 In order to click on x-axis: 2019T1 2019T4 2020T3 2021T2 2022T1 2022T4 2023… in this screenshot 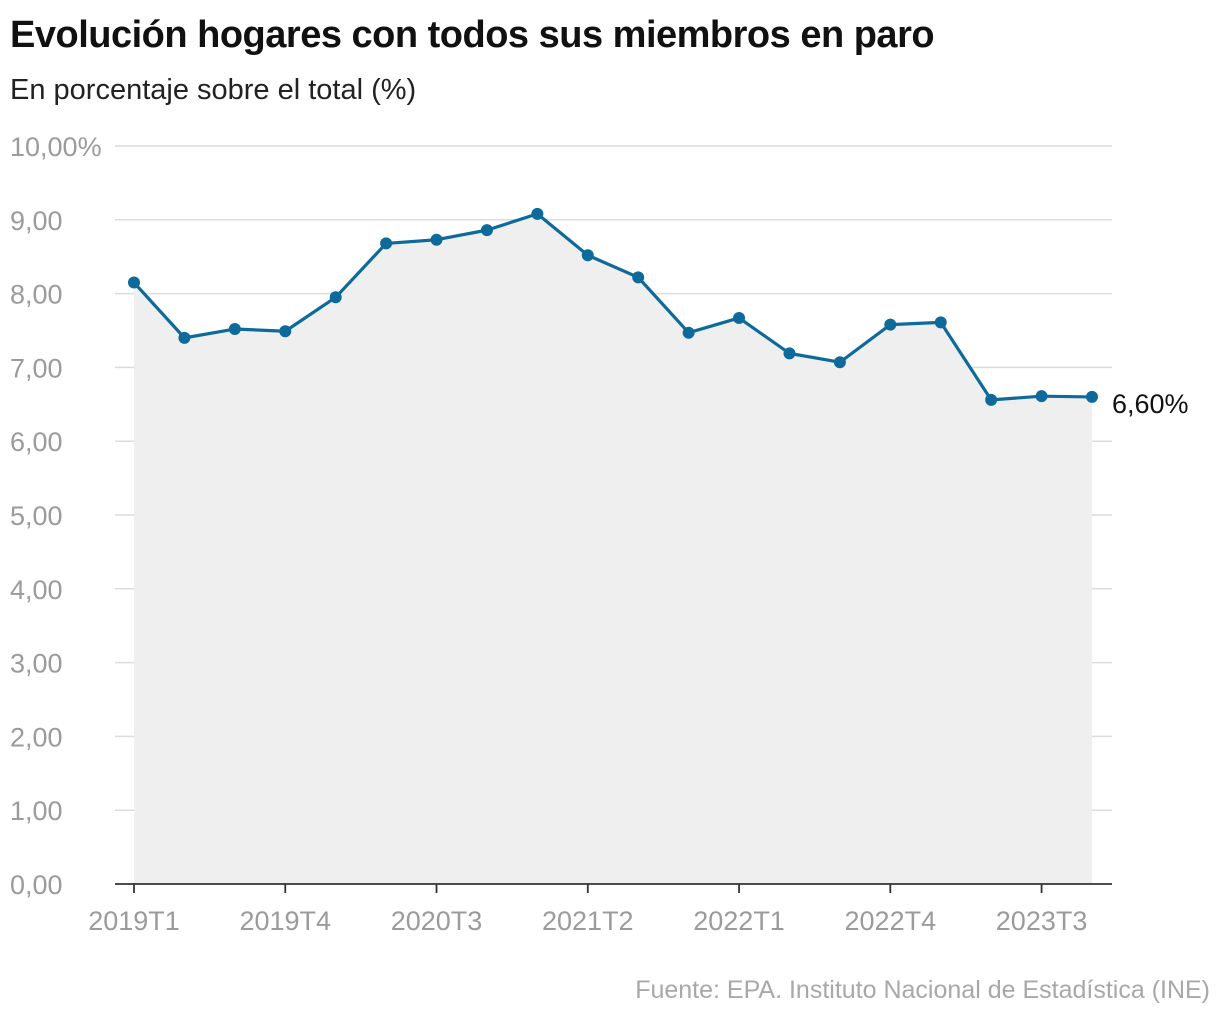, I will do `click(600, 909)`.